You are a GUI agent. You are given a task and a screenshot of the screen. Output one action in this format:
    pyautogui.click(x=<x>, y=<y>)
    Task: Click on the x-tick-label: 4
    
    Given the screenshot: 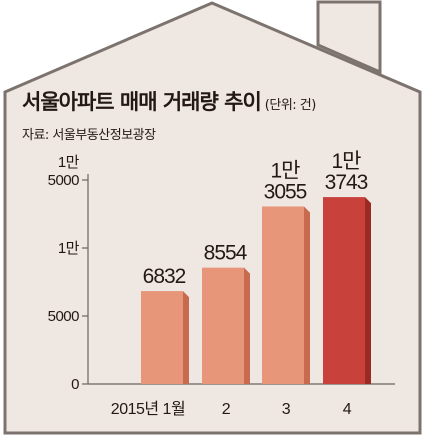 What is the action you would take?
    pyautogui.click(x=347, y=409)
    